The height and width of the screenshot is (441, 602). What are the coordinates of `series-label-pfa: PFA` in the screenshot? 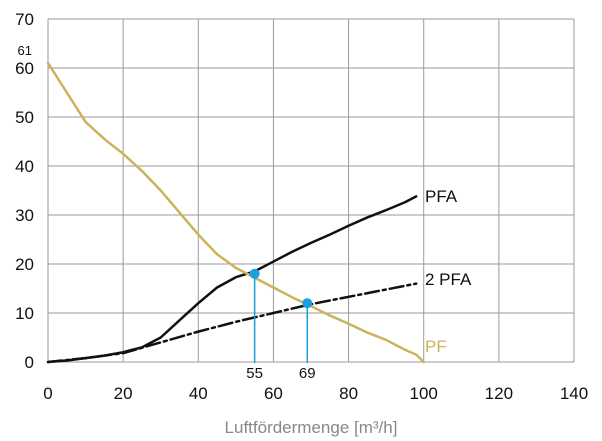 It's located at (441, 196).